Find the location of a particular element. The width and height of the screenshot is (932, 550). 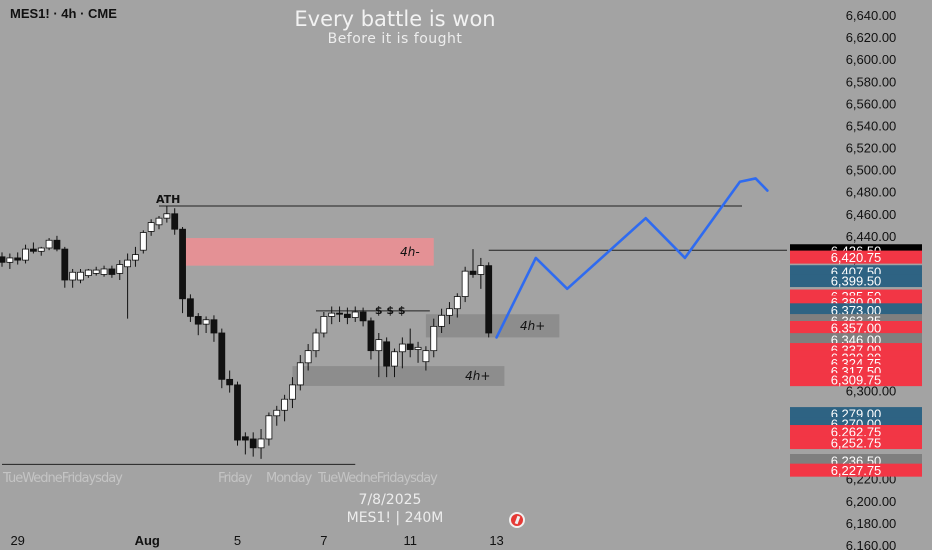

x-axis-tick: 5 is located at coordinates (237, 540).